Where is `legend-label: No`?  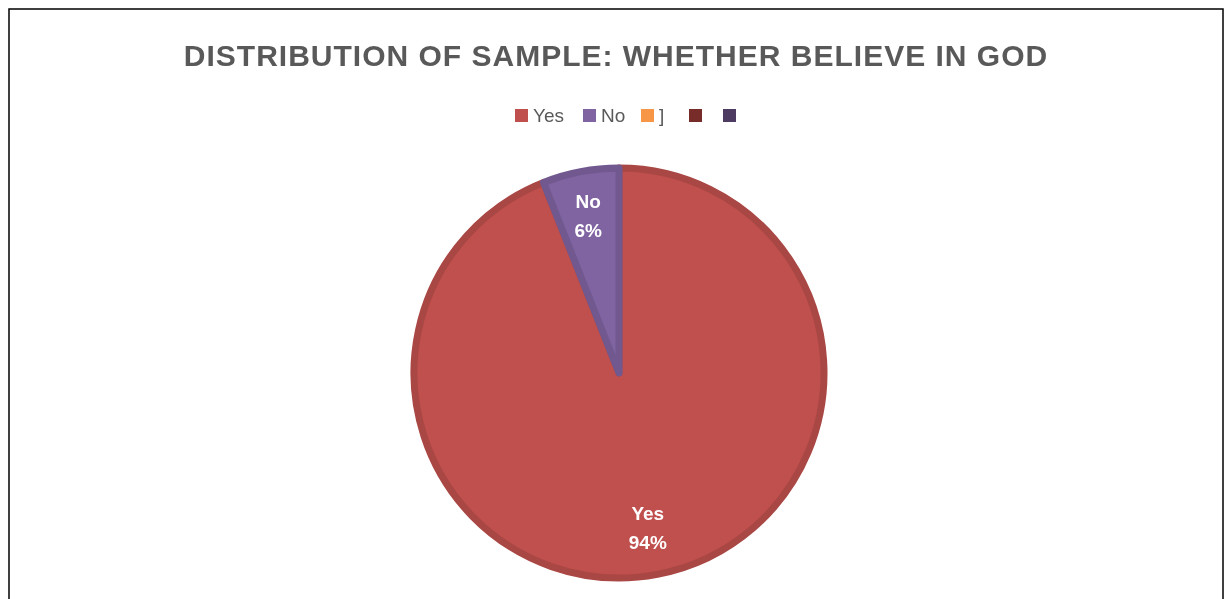
legend-label: No is located at coordinates (613, 115).